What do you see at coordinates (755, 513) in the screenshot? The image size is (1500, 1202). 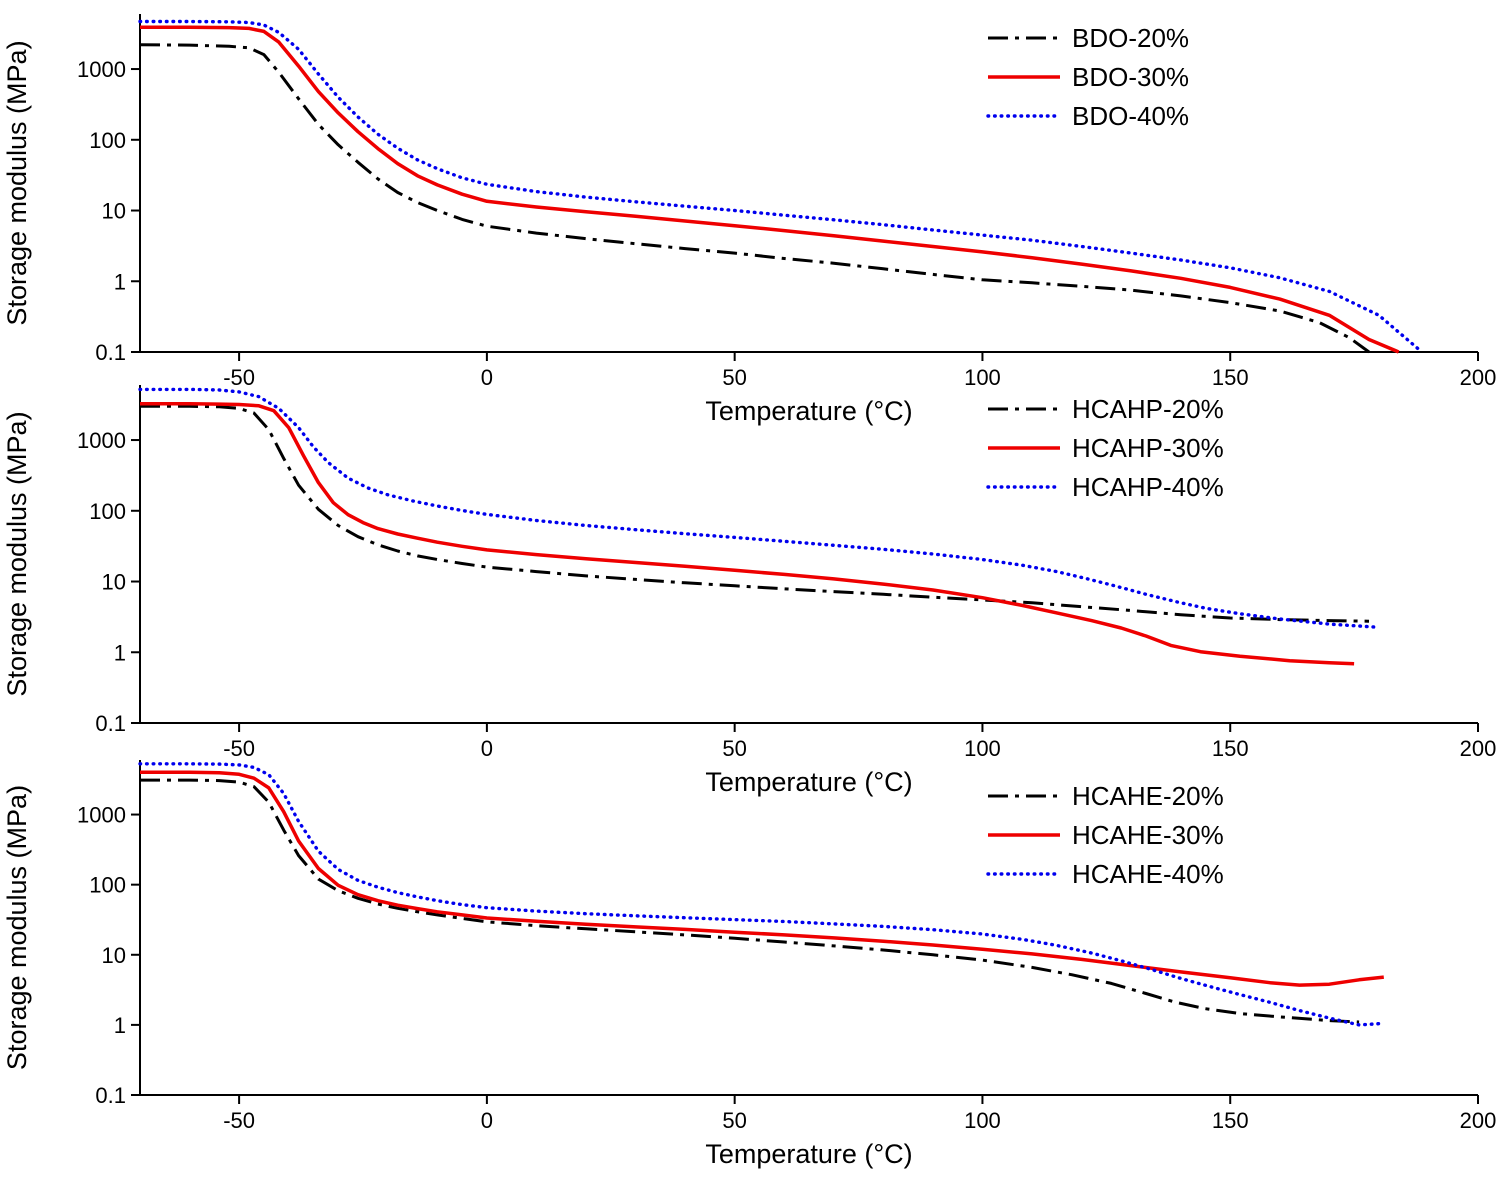 I see `series-line-HCAHP-20%` at bounding box center [755, 513].